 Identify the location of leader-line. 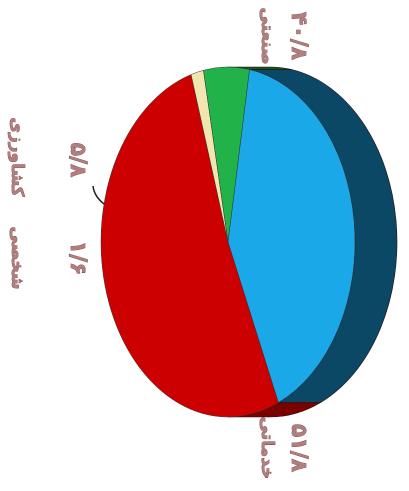
(98, 195).